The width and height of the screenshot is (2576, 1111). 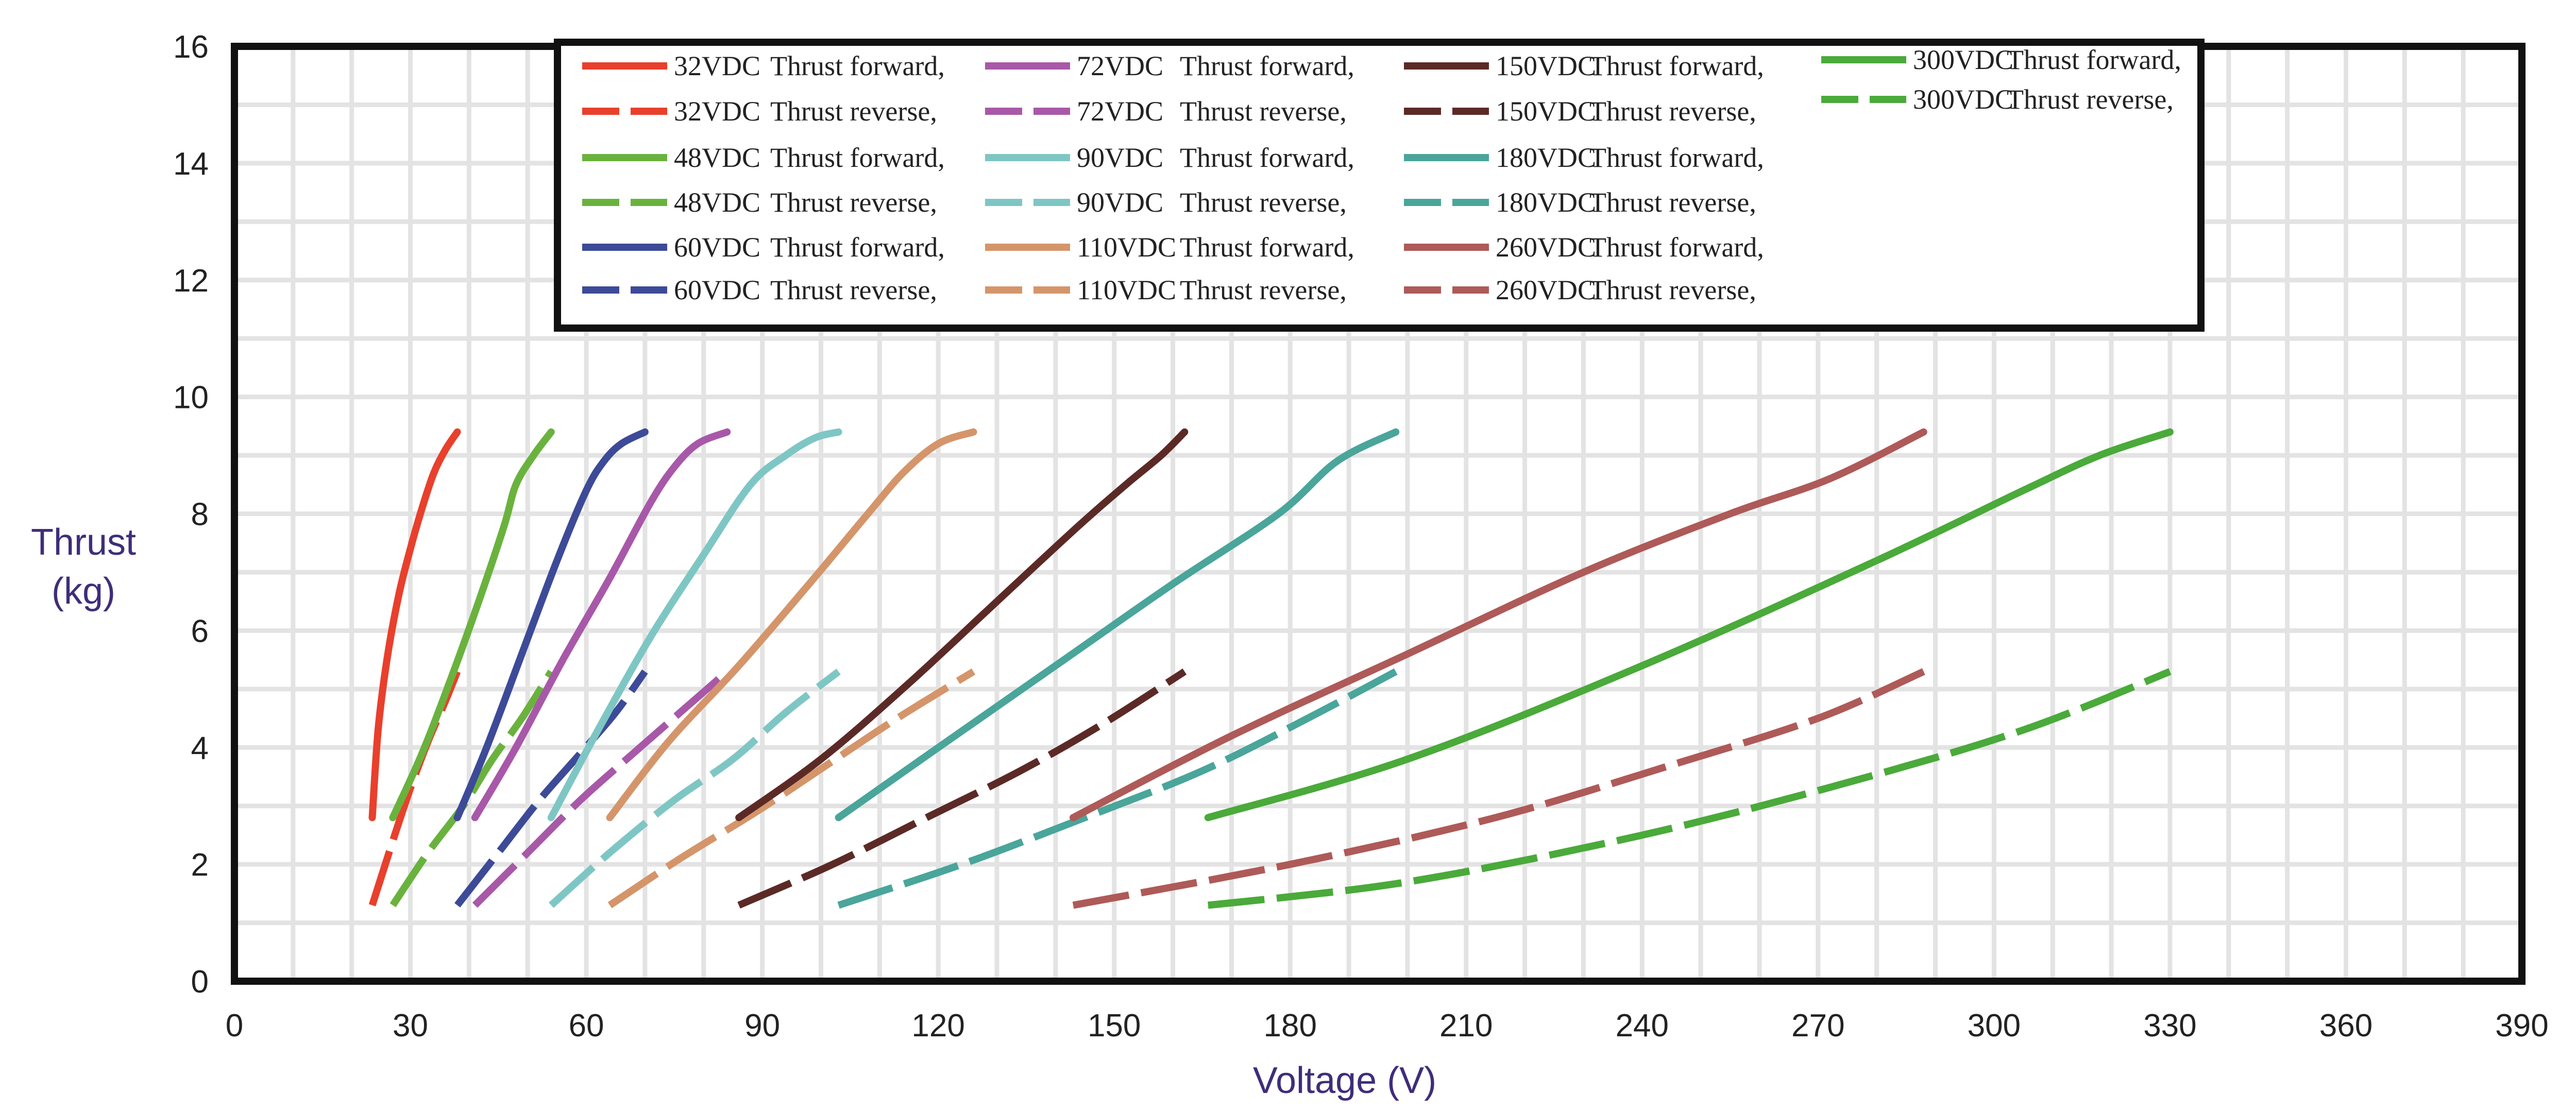 I want to click on series-line-60vdc-reverse, so click(x=551, y=789).